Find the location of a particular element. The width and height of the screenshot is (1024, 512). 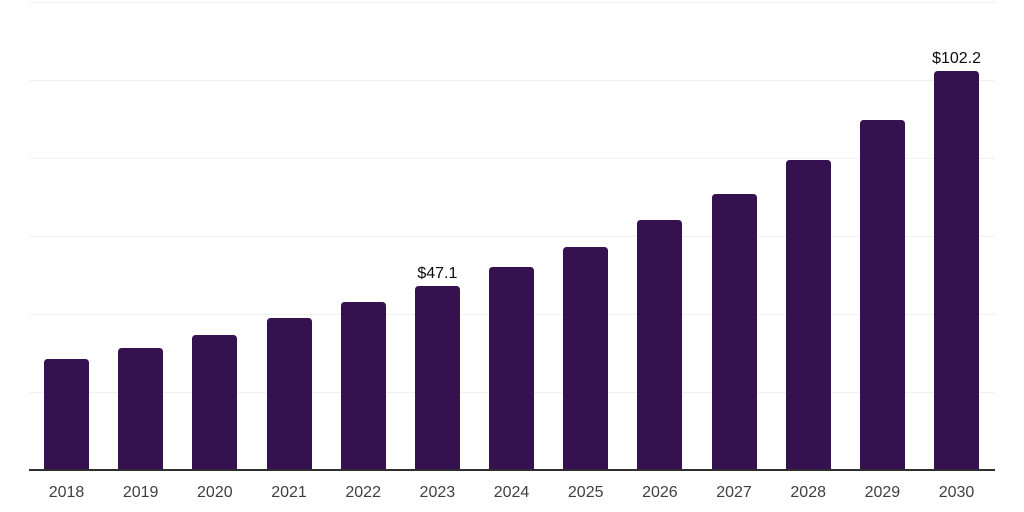

x-axis-line is located at coordinates (512, 470).